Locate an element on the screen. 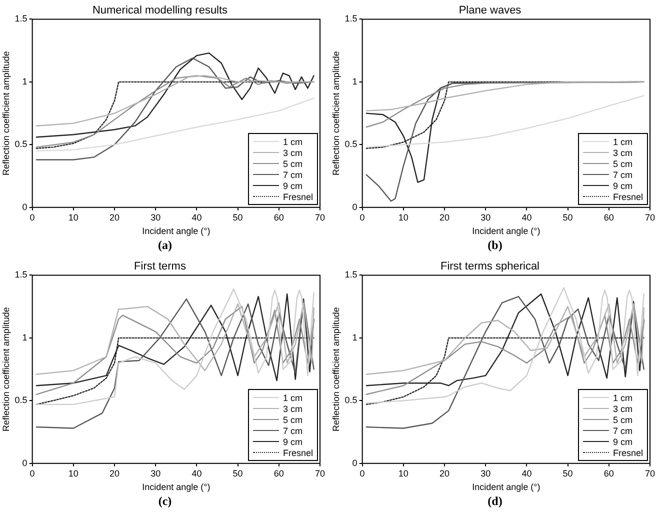  text: (b) is located at coordinates (495, 245).